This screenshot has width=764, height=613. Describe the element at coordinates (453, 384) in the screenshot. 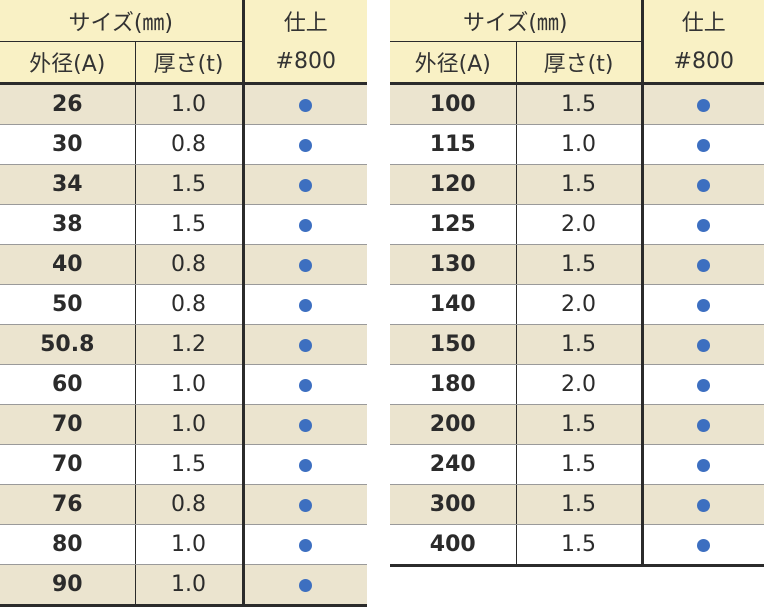

I see `outer-diameter-cell: 180` at that location.